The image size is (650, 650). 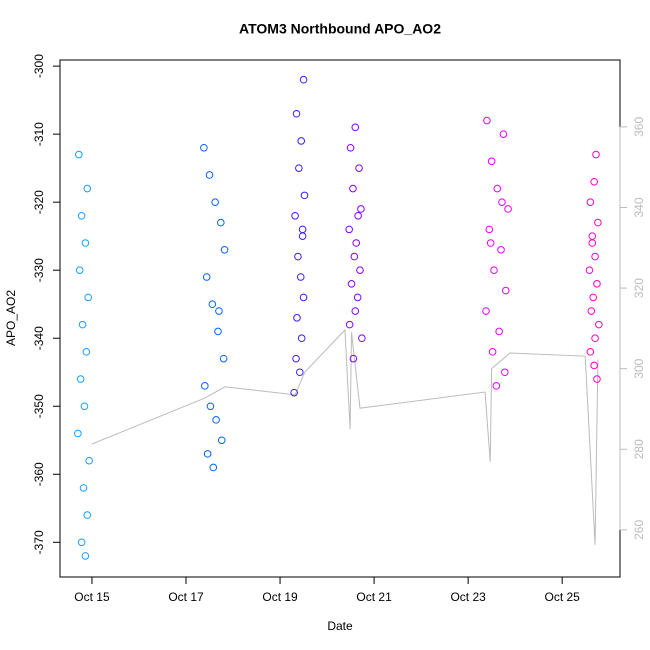 I want to click on y-axis-label: APO_AO2, so click(x=11, y=318).